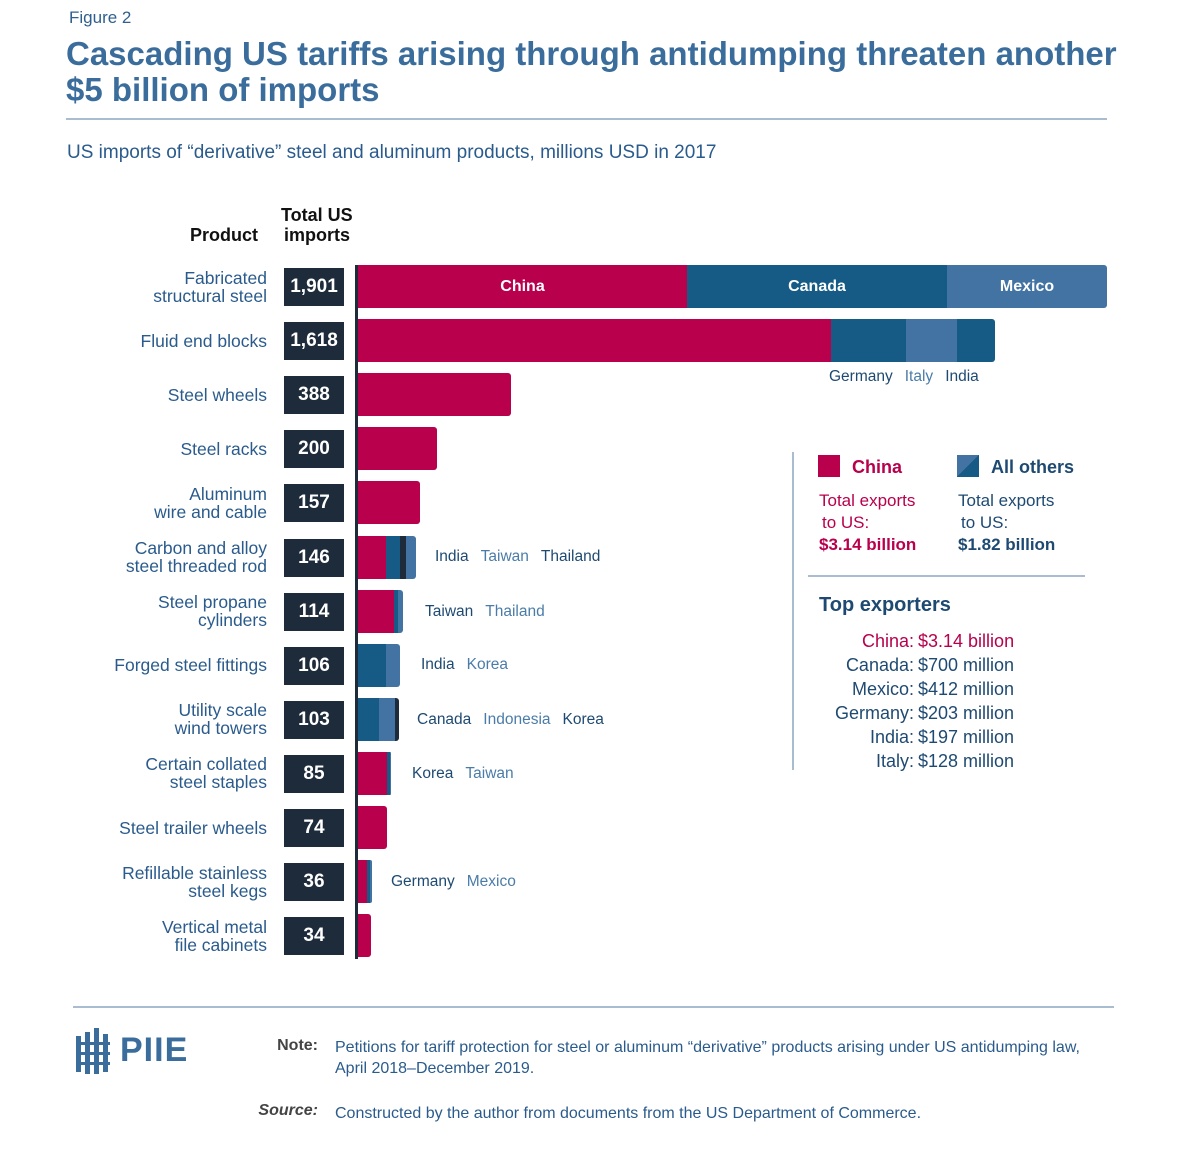 The width and height of the screenshot is (1179, 1162). I want to click on label-thailand: Thailand, so click(570, 556).